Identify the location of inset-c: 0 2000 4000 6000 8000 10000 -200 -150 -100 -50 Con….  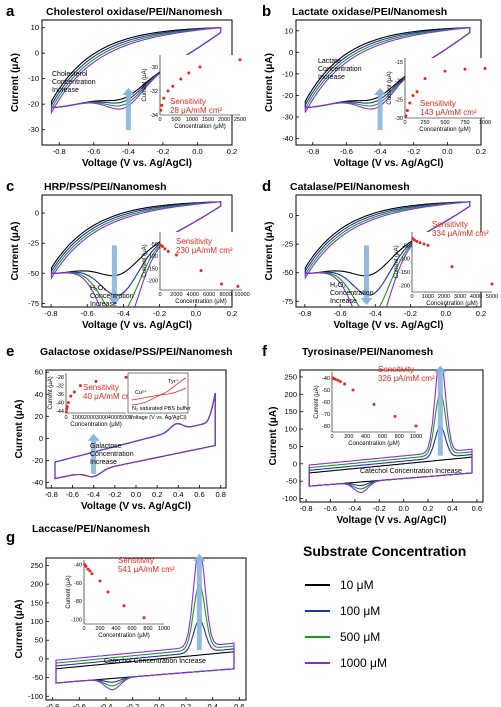
(196, 268).